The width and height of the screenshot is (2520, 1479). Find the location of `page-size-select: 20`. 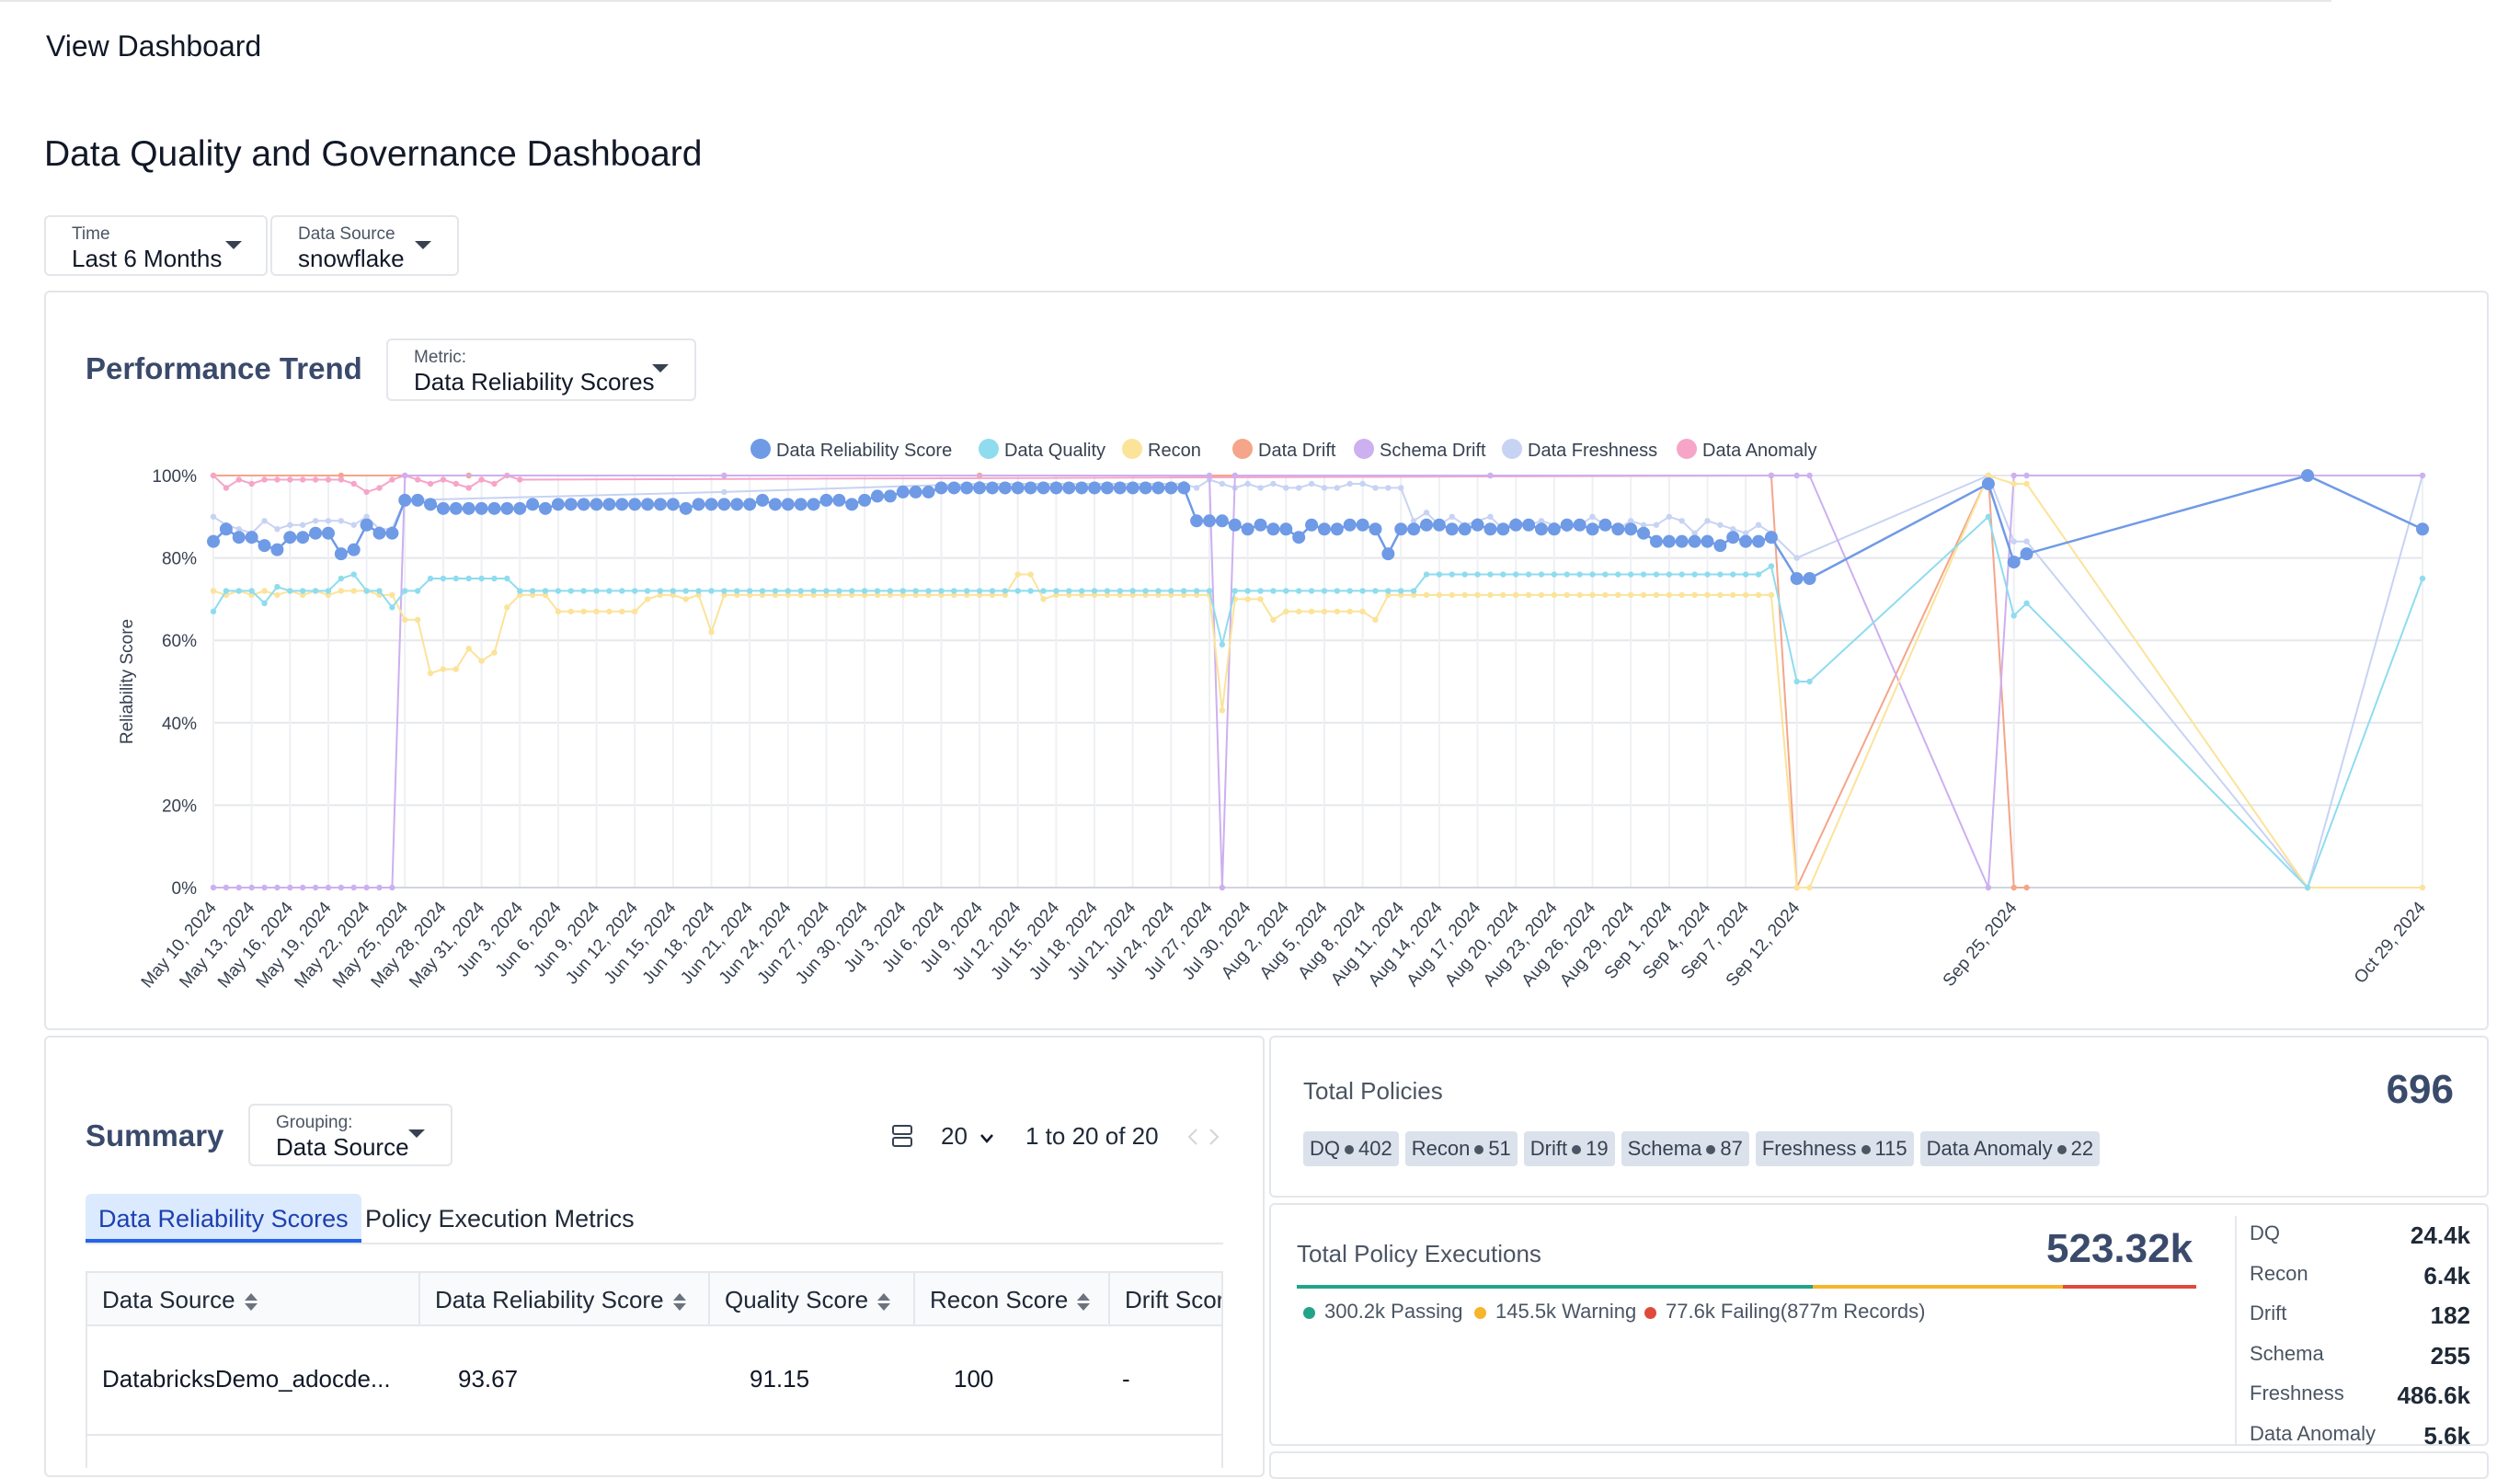

page-size-select: 20 is located at coordinates (967, 1137).